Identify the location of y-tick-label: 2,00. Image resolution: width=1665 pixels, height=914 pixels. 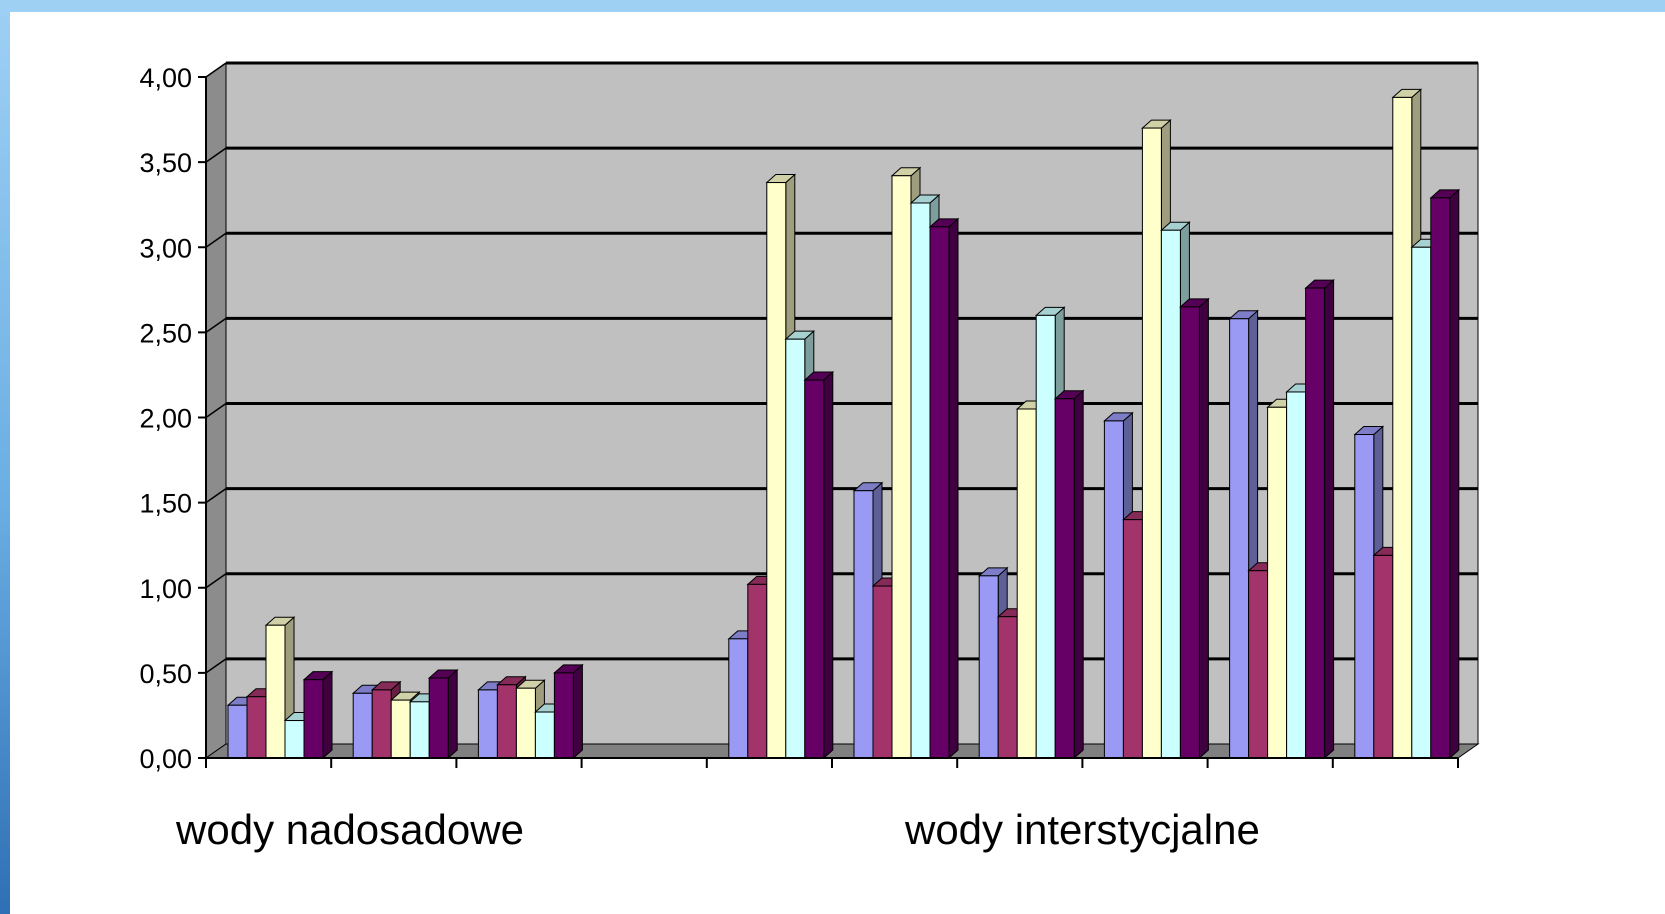
(165, 419).